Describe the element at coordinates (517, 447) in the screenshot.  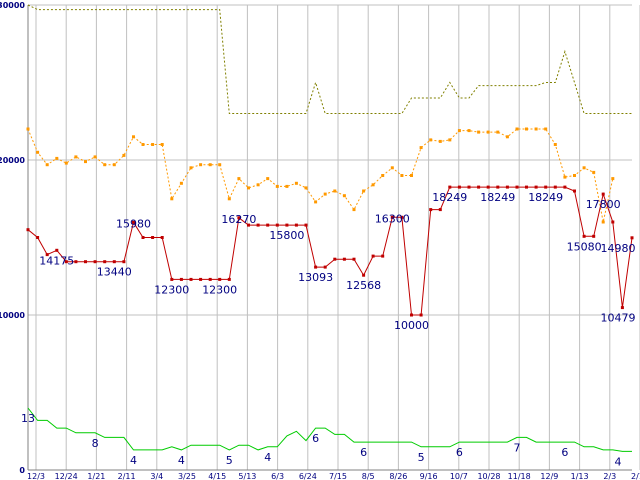
I see `data-label: 7` at that location.